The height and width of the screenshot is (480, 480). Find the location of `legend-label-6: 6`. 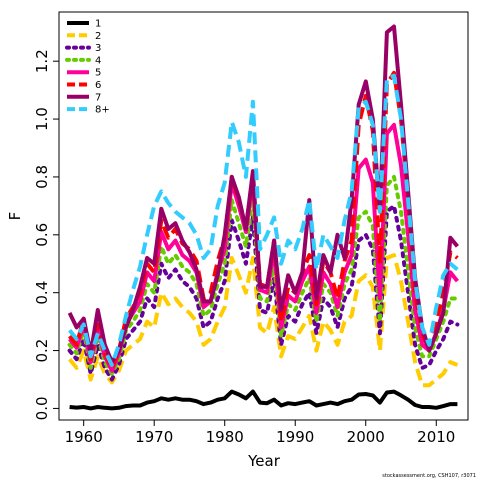

legend-label-6: 6 is located at coordinates (98, 85).